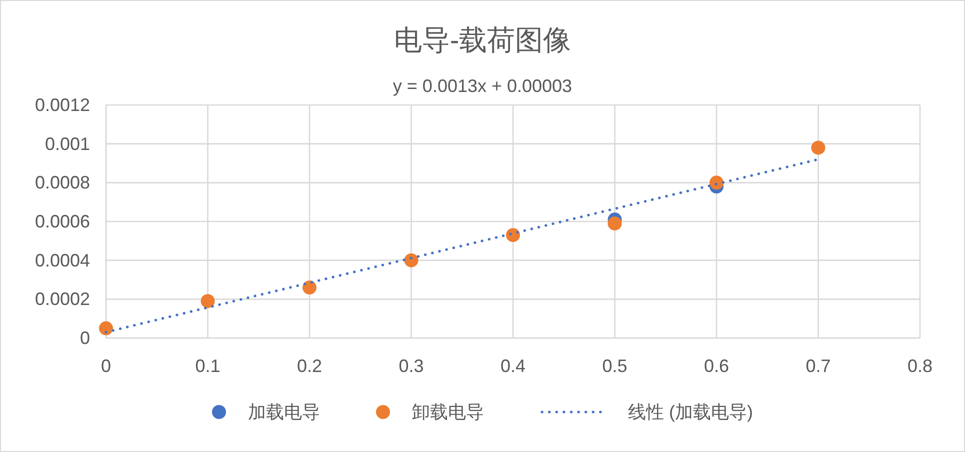  What do you see at coordinates (62, 182) in the screenshot?
I see `y-tick-label: 0.0008` at bounding box center [62, 182].